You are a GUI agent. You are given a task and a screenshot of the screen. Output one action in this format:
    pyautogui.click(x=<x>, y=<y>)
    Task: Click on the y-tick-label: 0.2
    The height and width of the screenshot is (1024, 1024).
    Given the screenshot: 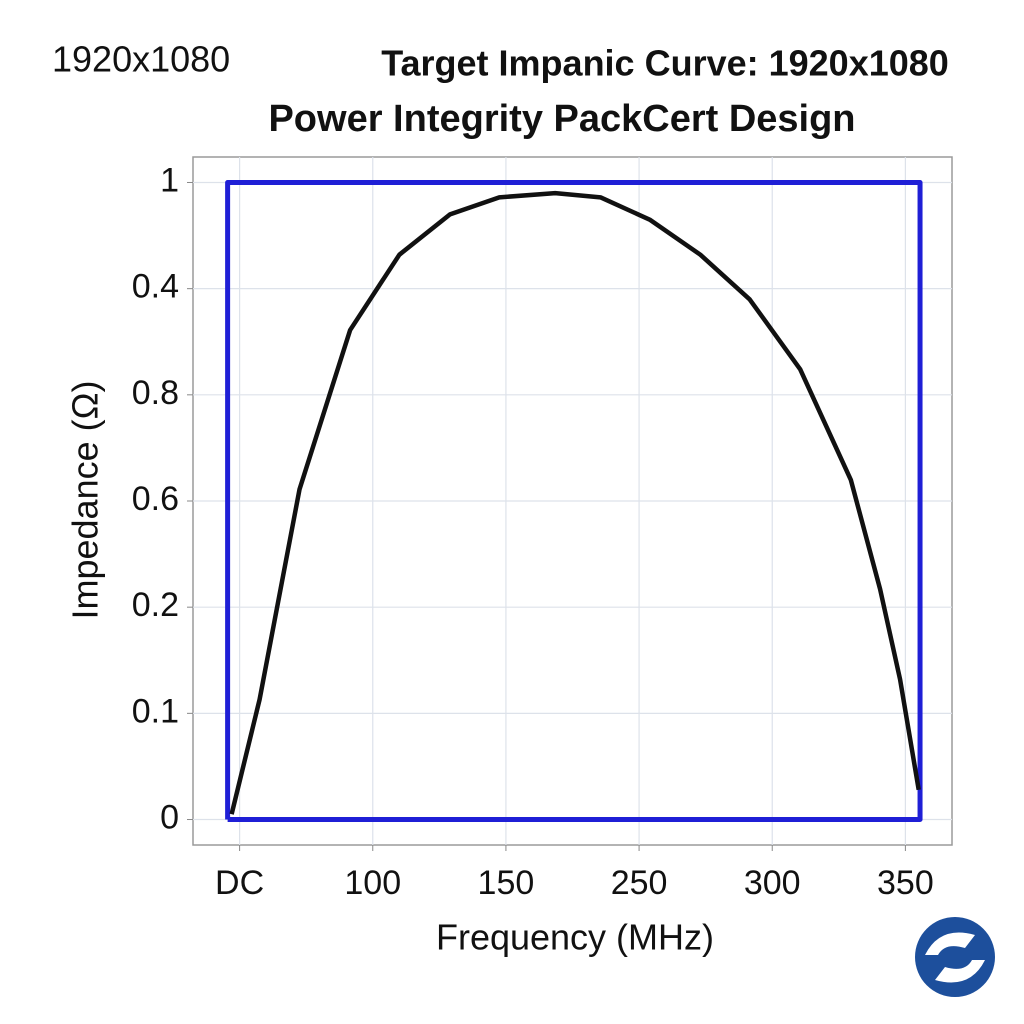 What is the action you would take?
    pyautogui.click(x=155, y=605)
    